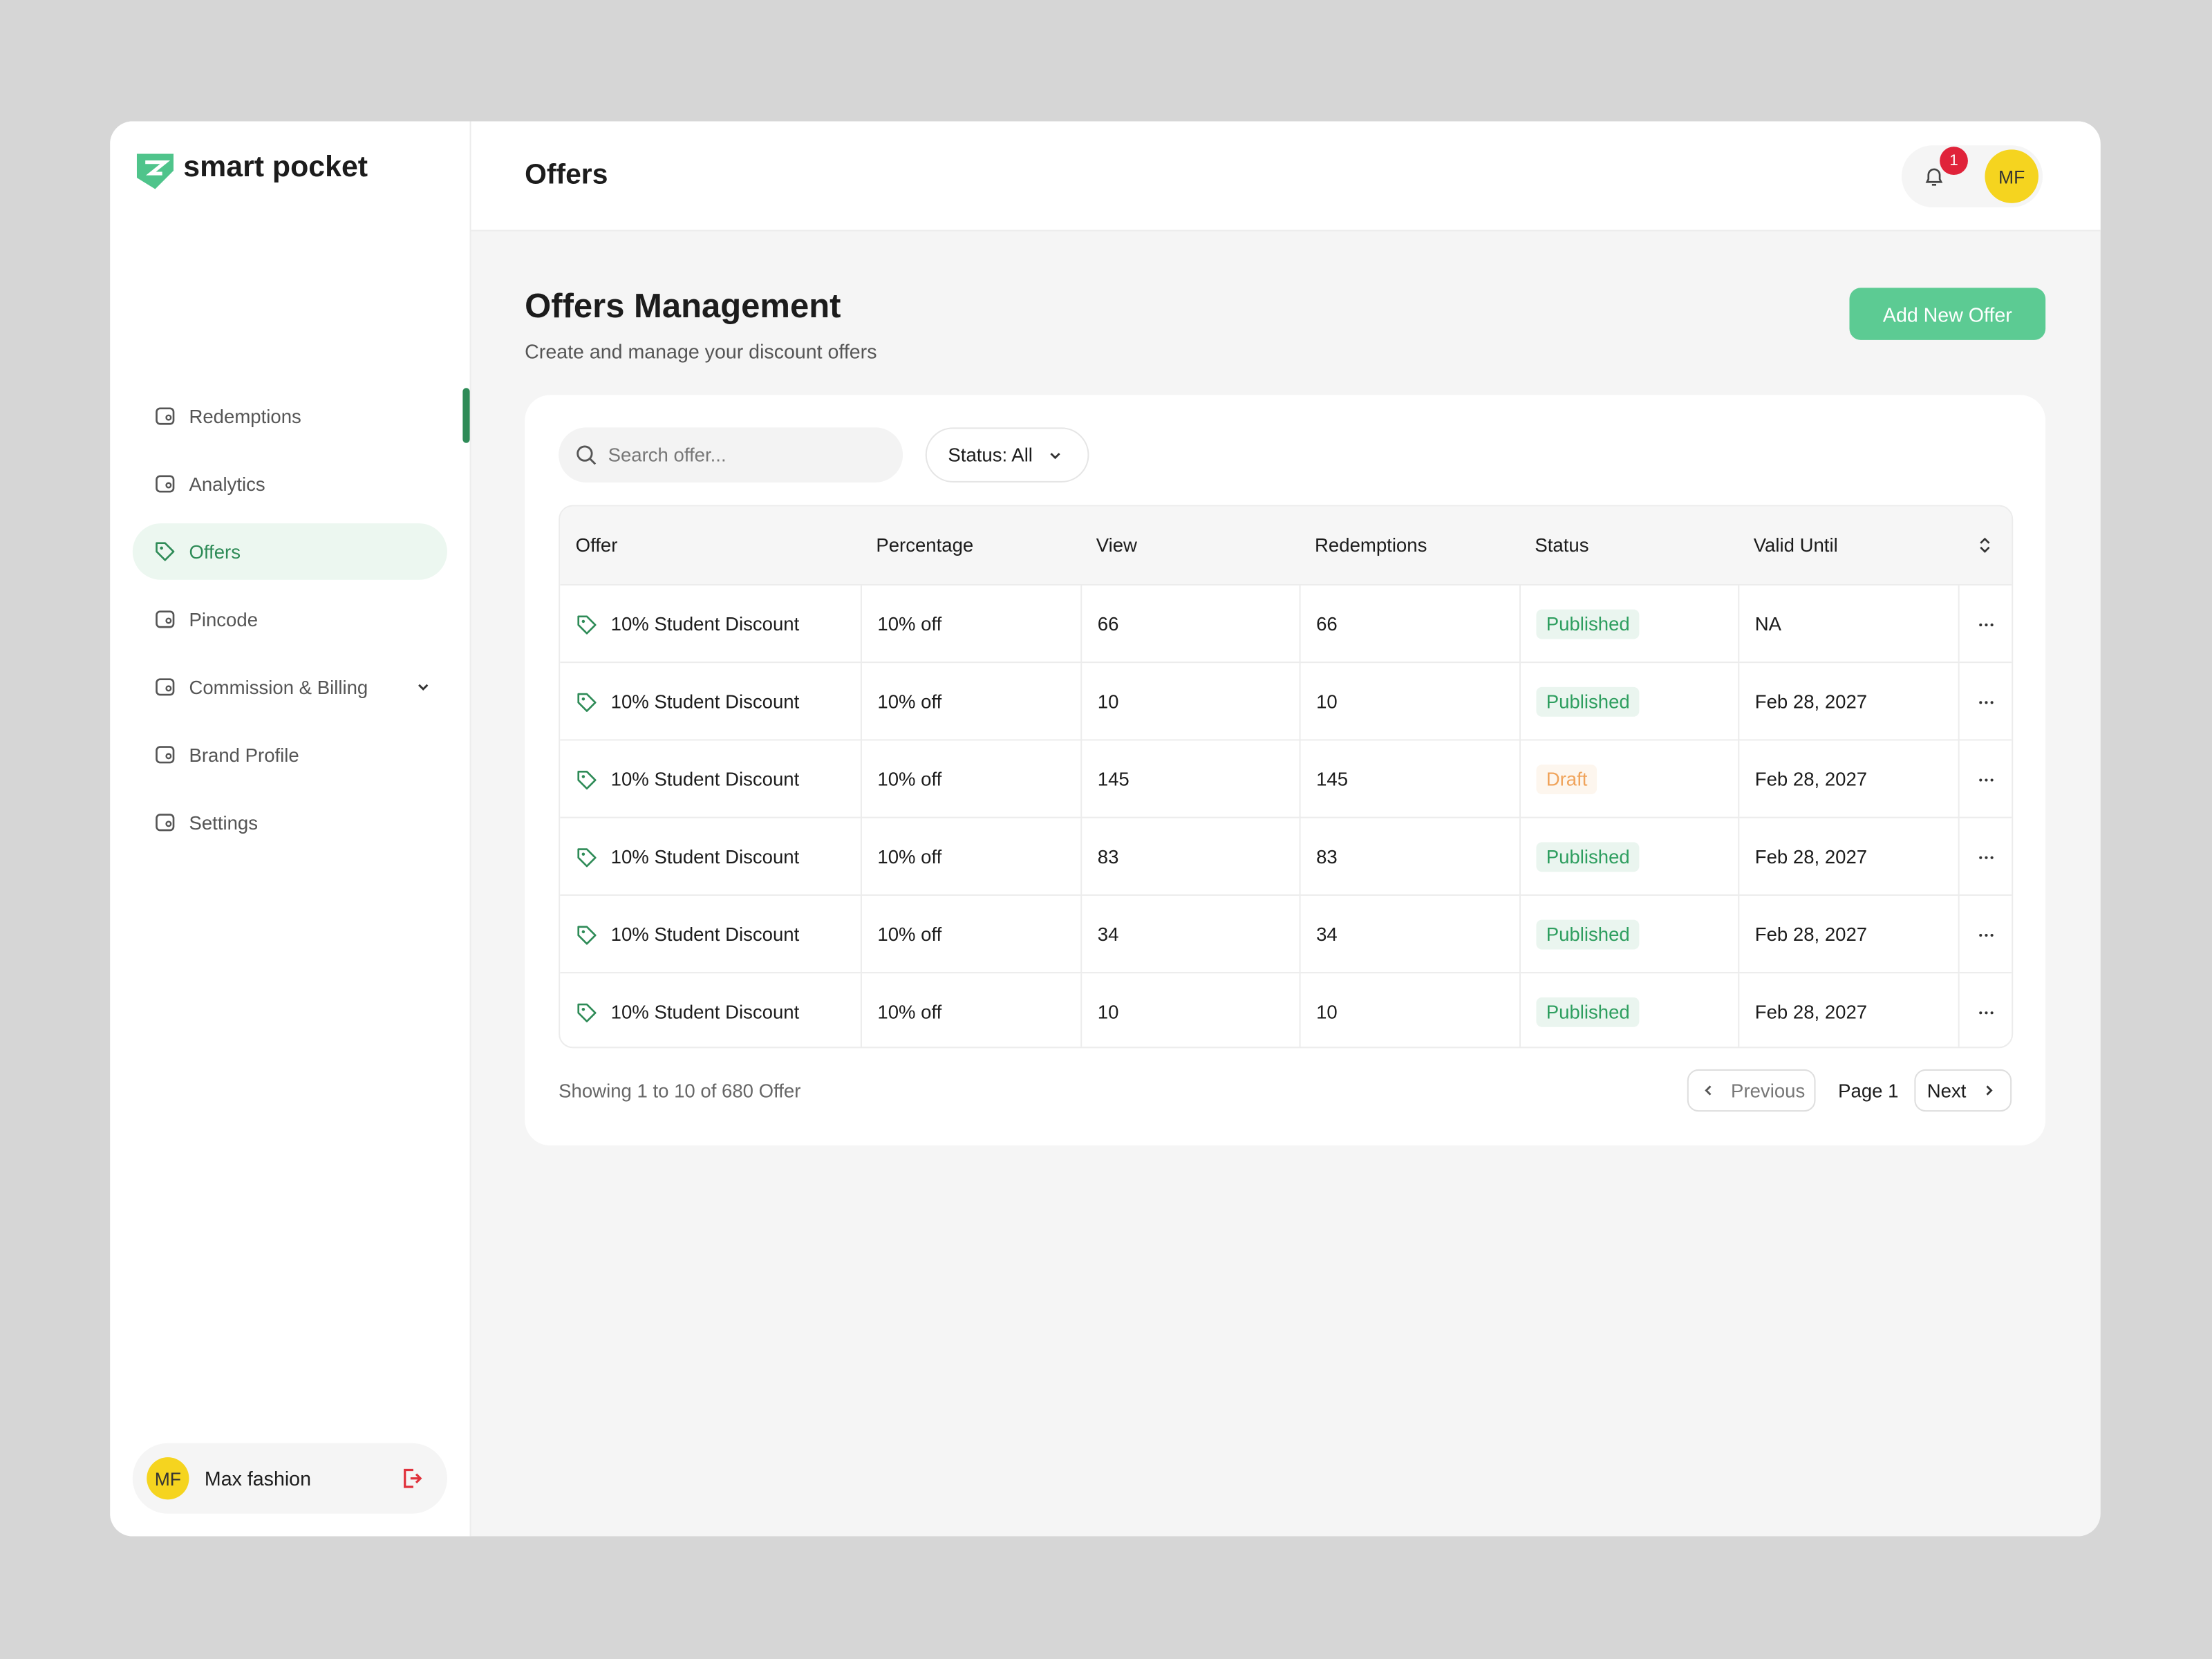  I want to click on table-cell: Feb 28, 2027, so click(1848, 857).